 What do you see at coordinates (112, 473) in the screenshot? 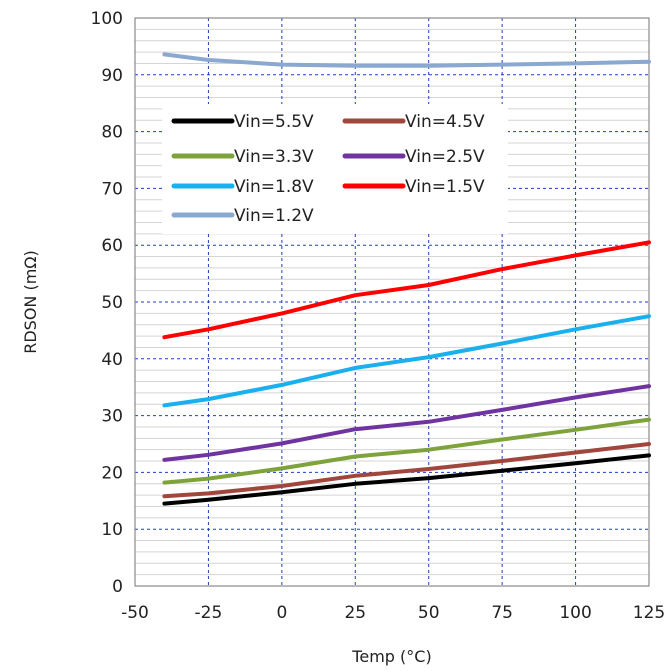
I see `y-tick-label: 20` at bounding box center [112, 473].